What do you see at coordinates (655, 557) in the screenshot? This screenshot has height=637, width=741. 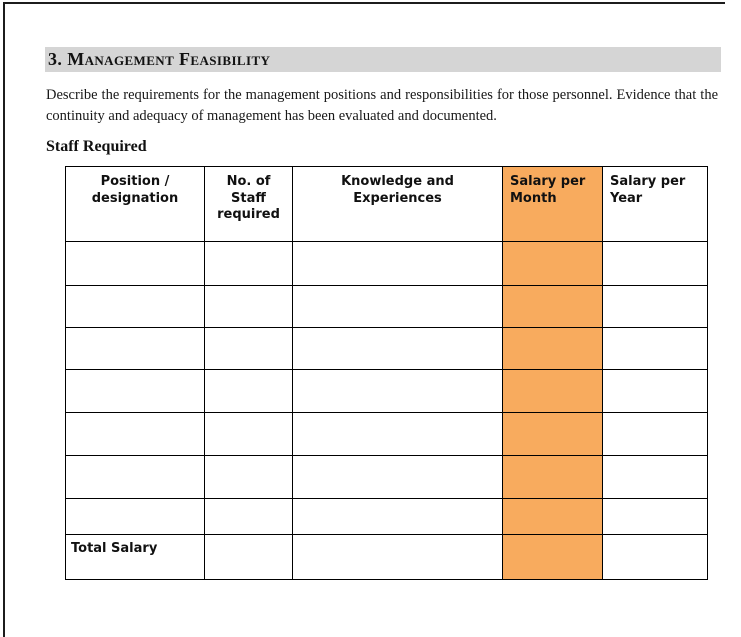 I see `cell-salary-year-total` at bounding box center [655, 557].